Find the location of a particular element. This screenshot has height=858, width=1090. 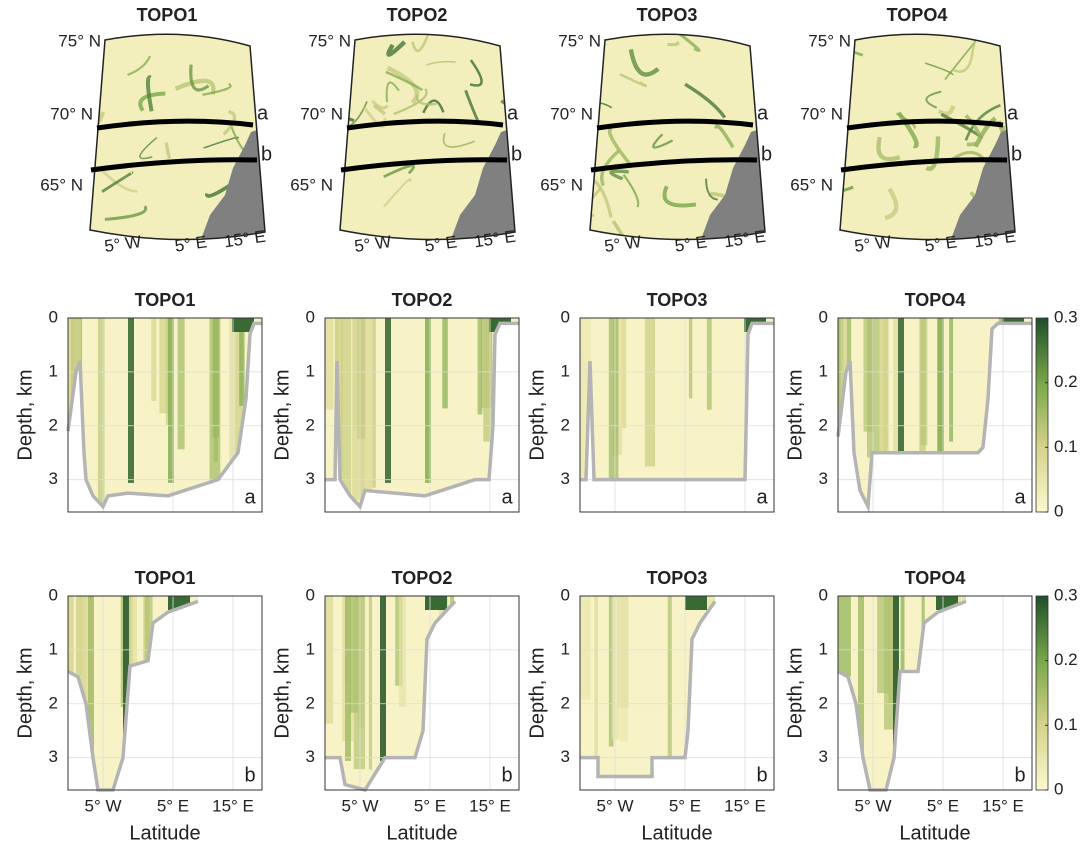

section-field is located at coordinates (677, 399).